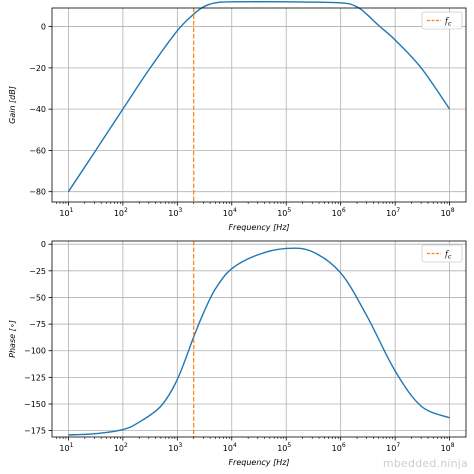 The height and width of the screenshot is (474, 474). Describe the element at coordinates (37, 150) in the screenshot. I see `y-tick-label: −60` at that location.